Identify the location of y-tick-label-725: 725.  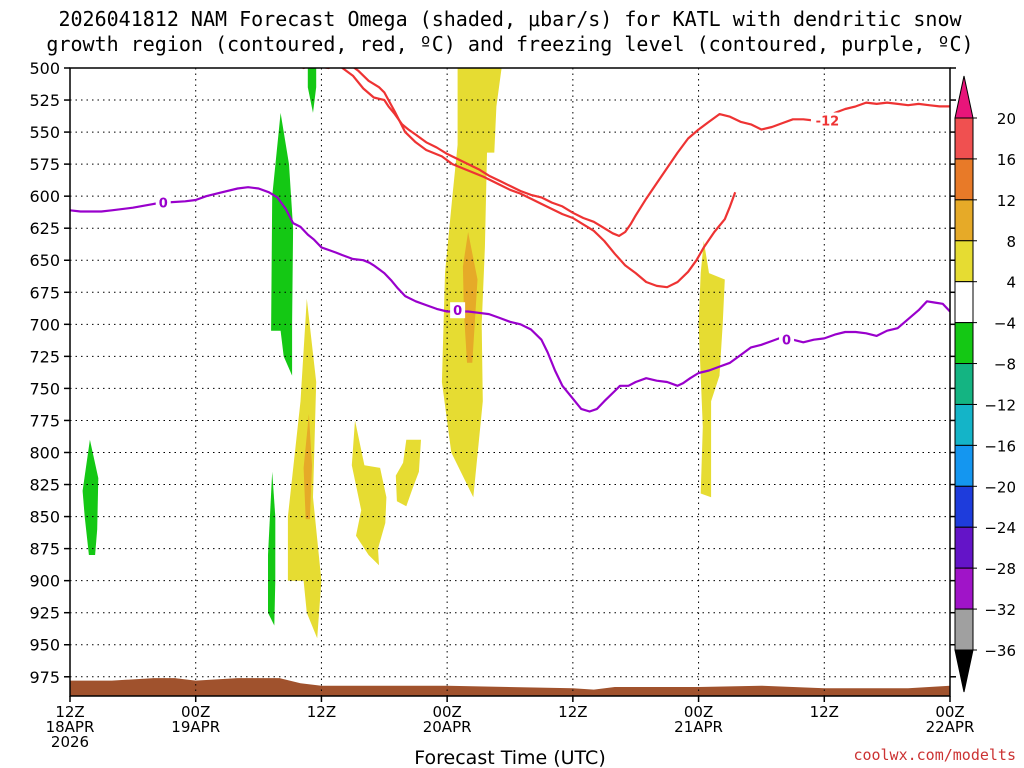
(44, 356).